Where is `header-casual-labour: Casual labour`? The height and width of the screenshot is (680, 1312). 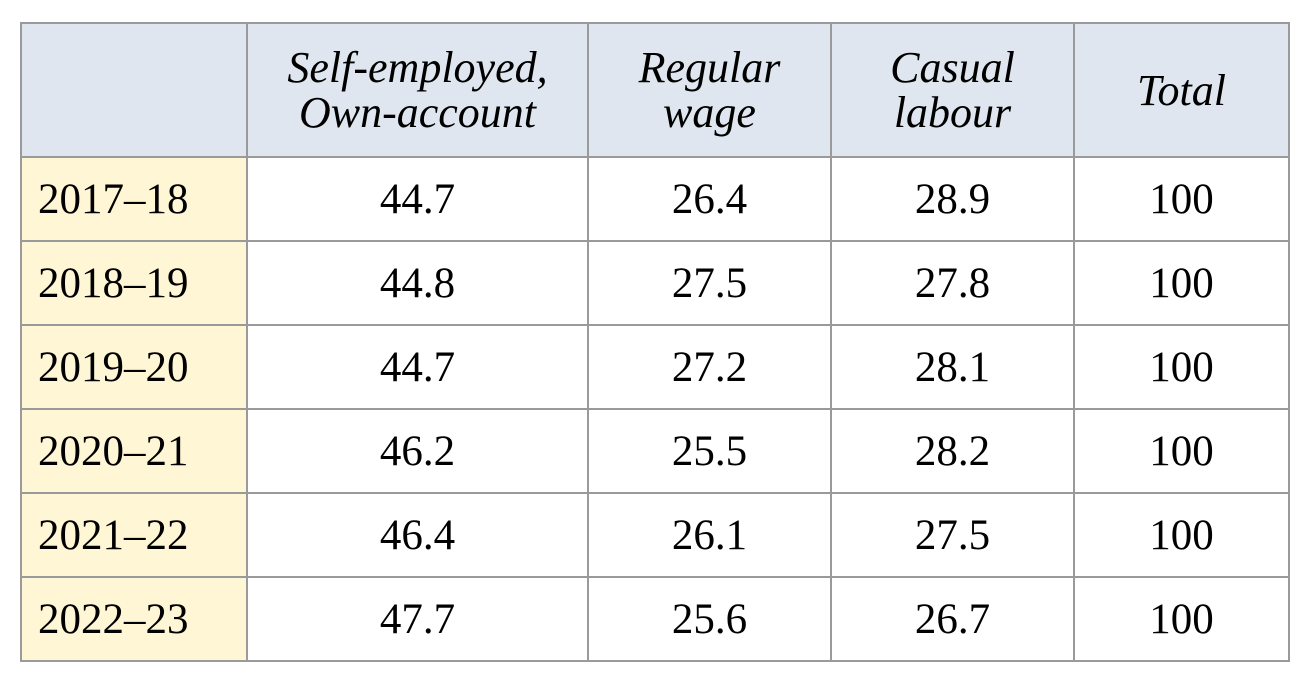 header-casual-labour: Casual labour is located at coordinates (952, 90).